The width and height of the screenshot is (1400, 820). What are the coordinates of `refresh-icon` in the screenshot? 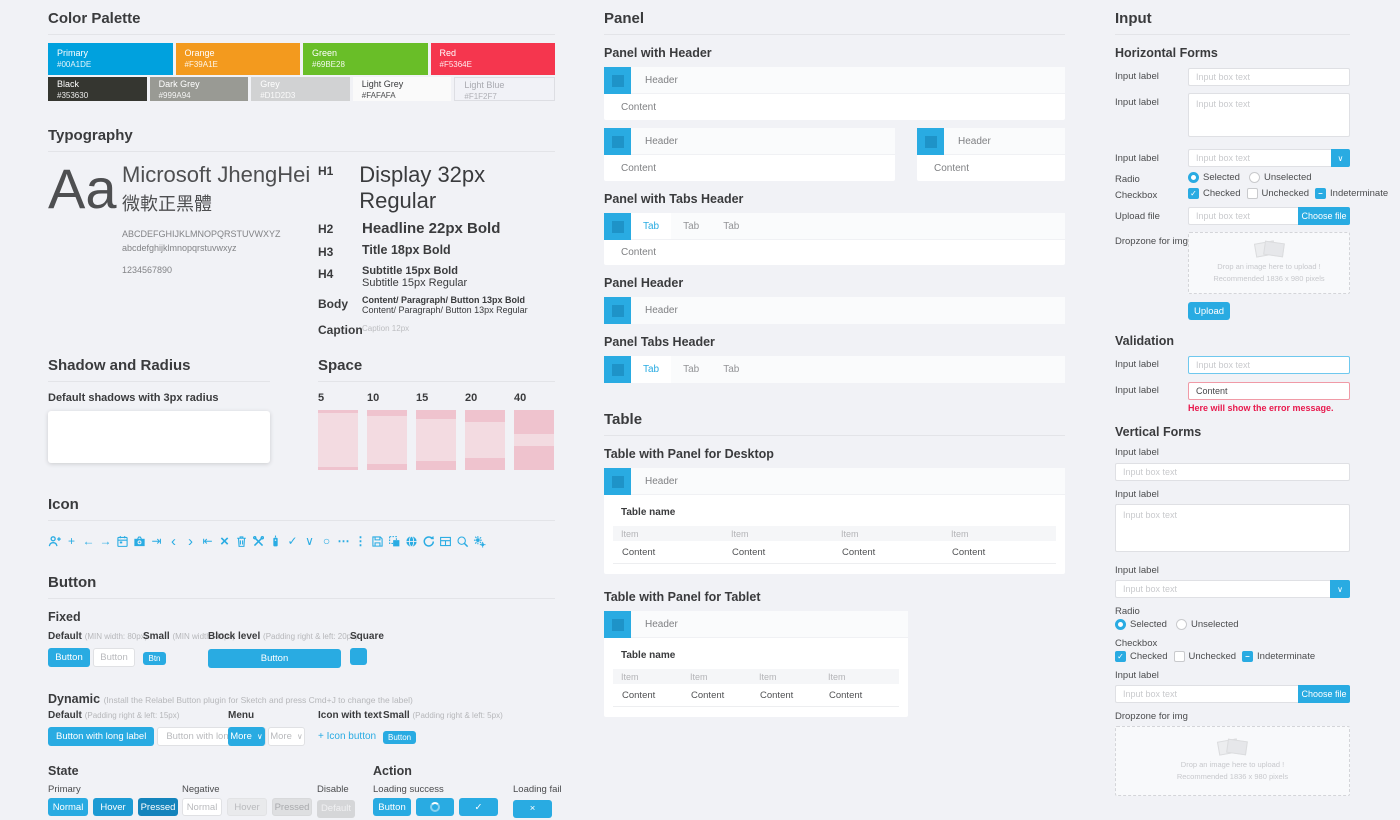 It's located at (428, 541).